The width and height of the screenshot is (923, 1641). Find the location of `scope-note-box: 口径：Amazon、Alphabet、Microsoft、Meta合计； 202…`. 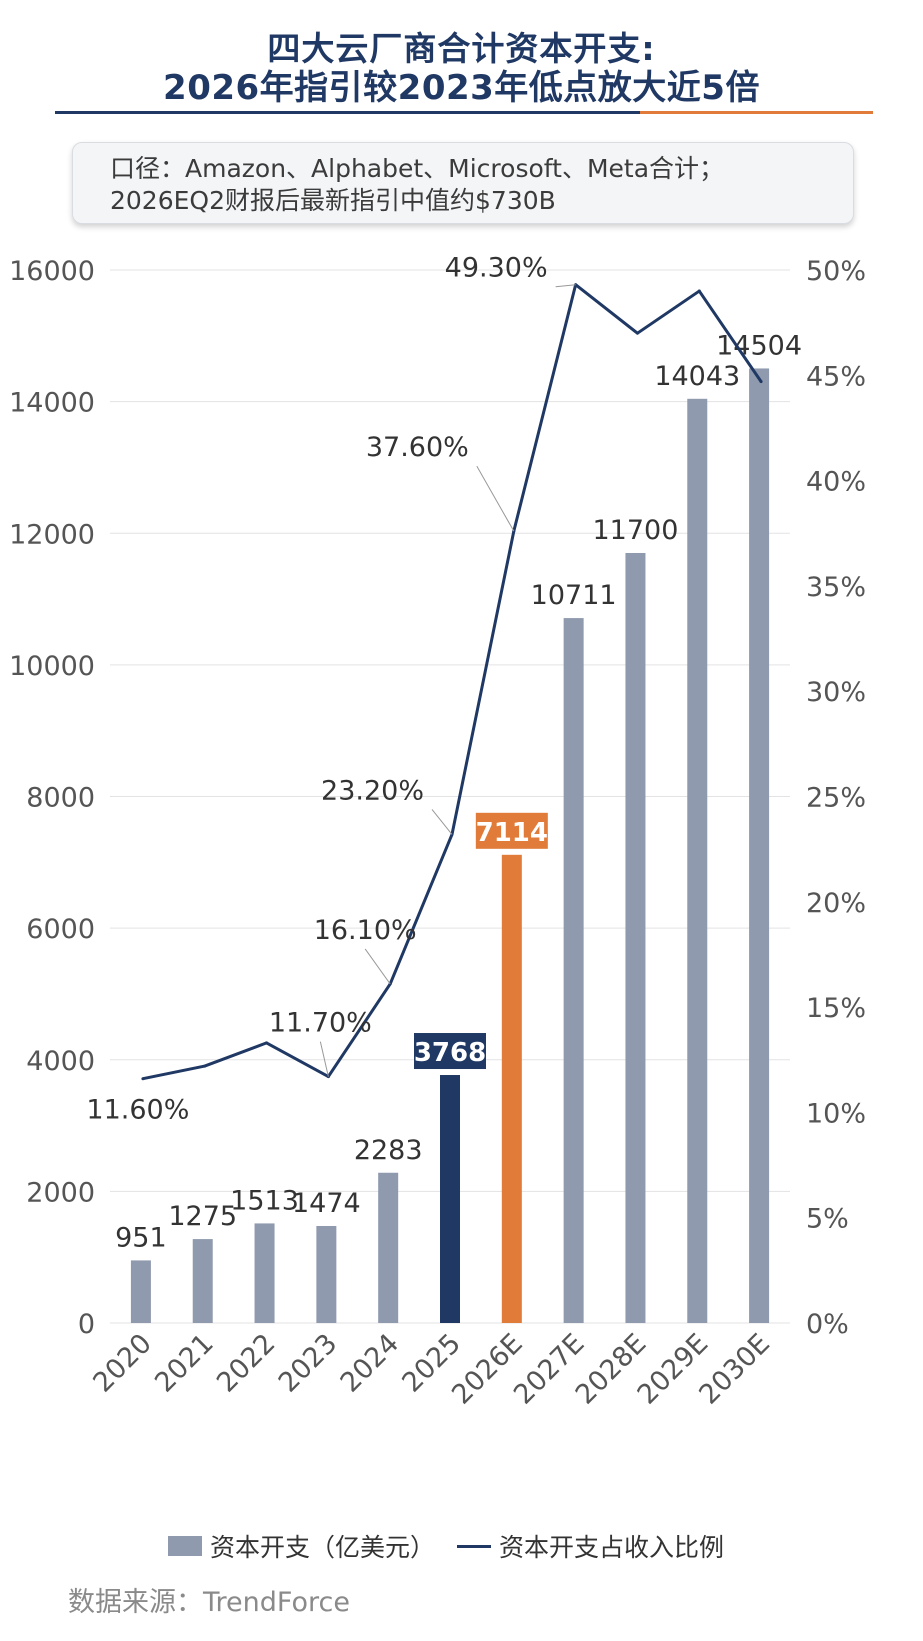

scope-note-box: 口径：Amazon、Alphabet、Microsoft、Meta合计； 202… is located at coordinates (463, 183).